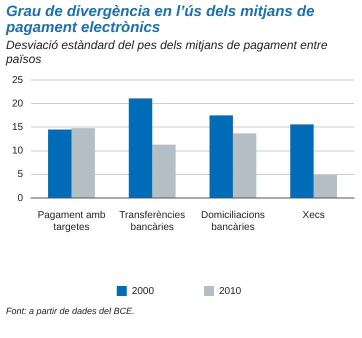  What do you see at coordinates (18, 127) in the screenshot?
I see `y-tick-label: 15` at bounding box center [18, 127].